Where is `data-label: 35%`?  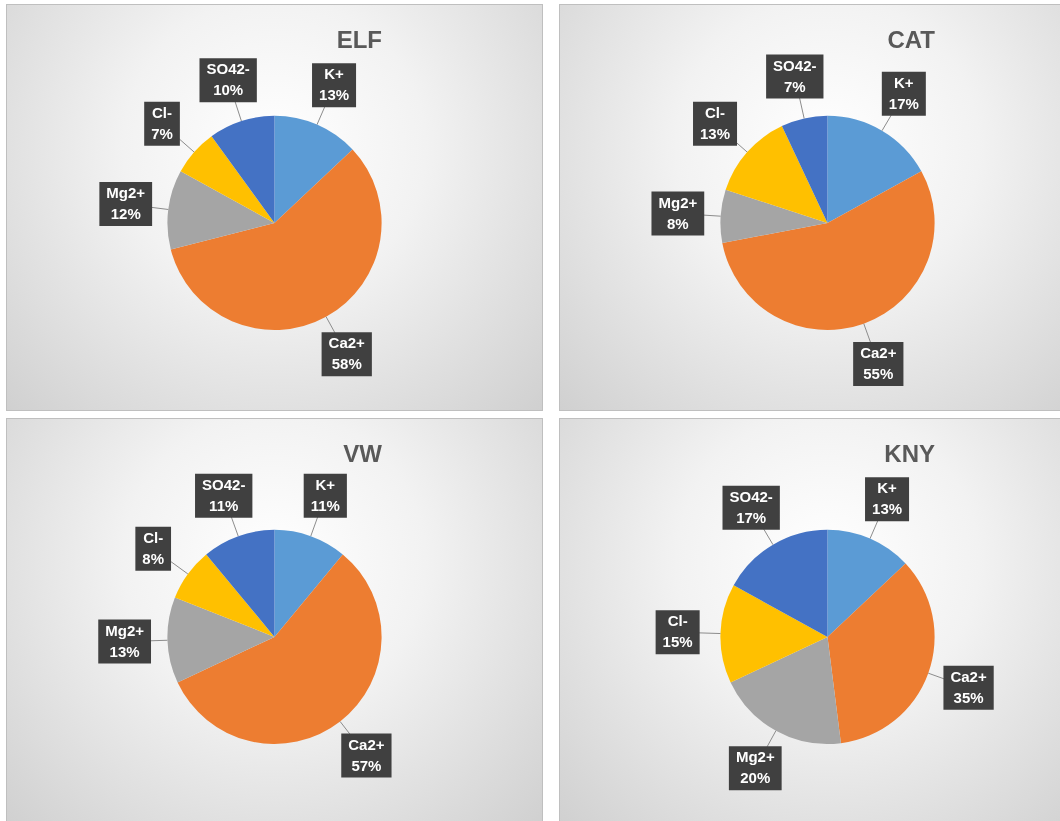
data-label: 35% is located at coordinates (968, 697).